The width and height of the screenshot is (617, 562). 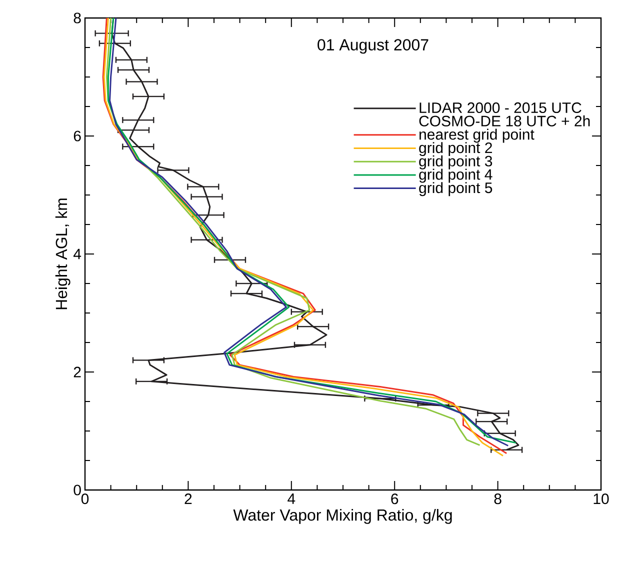 I want to click on y-tick-label: 2, so click(x=77, y=372).